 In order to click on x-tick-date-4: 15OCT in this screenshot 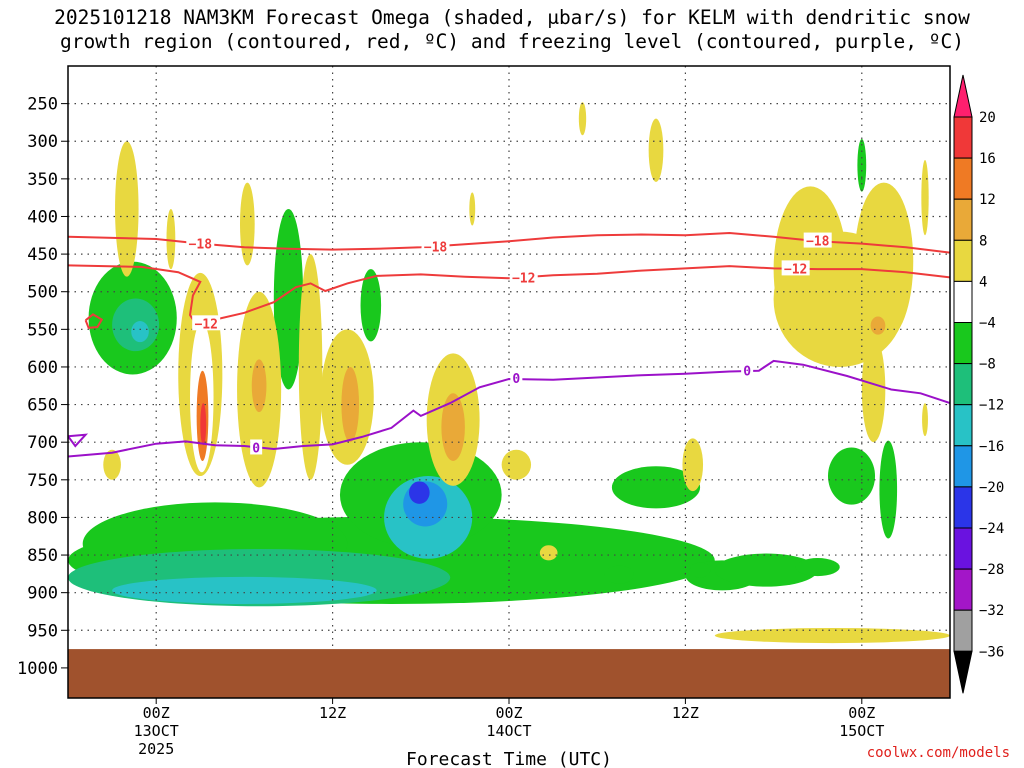, I will do `click(861, 731)`.